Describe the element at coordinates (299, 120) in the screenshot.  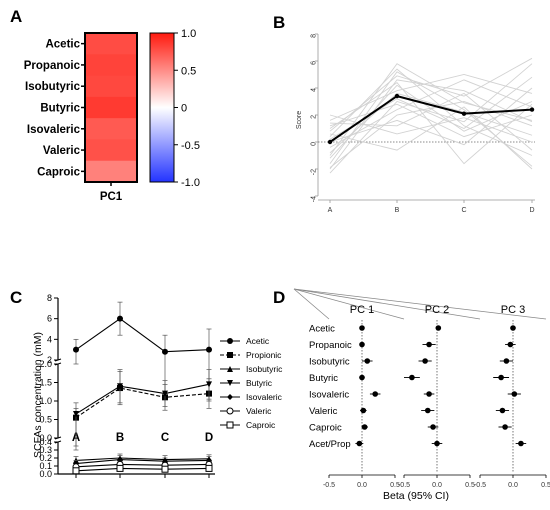
I see `y-axis-title: Score` at that location.